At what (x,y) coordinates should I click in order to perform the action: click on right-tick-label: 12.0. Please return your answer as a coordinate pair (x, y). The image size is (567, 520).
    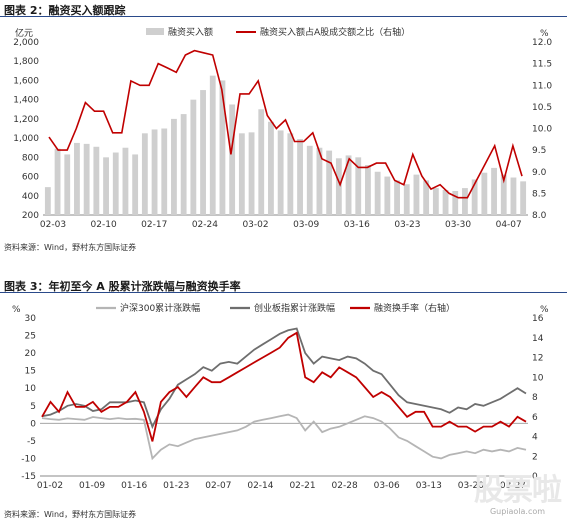
    Looking at the image, I should click on (542, 43).